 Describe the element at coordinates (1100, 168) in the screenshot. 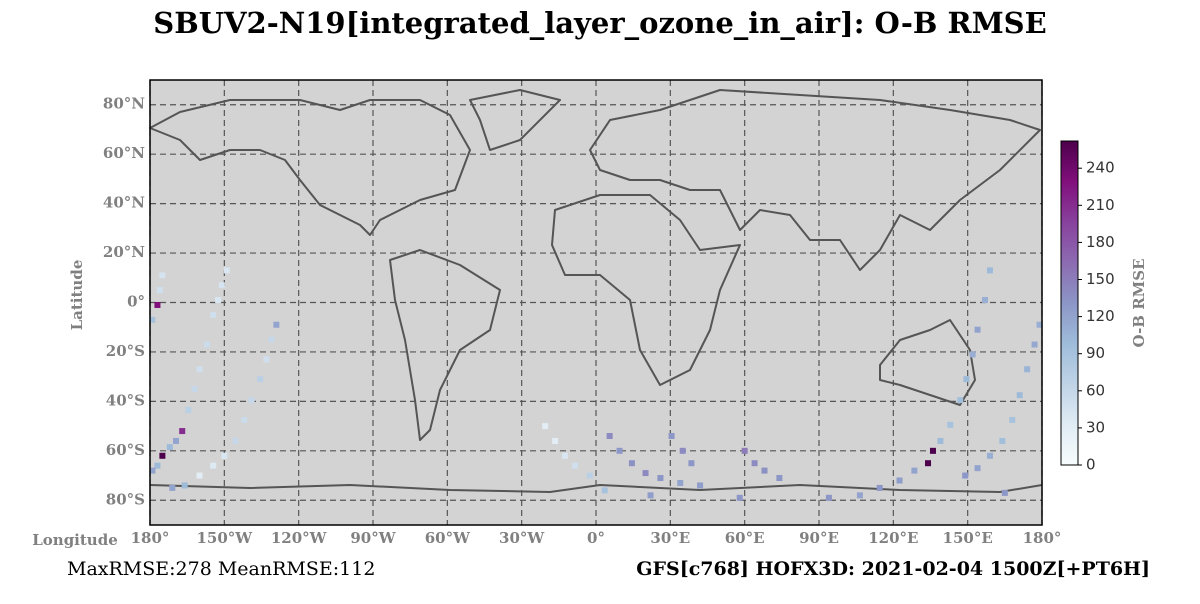

I see `colorbar-tick-label: 240` at that location.